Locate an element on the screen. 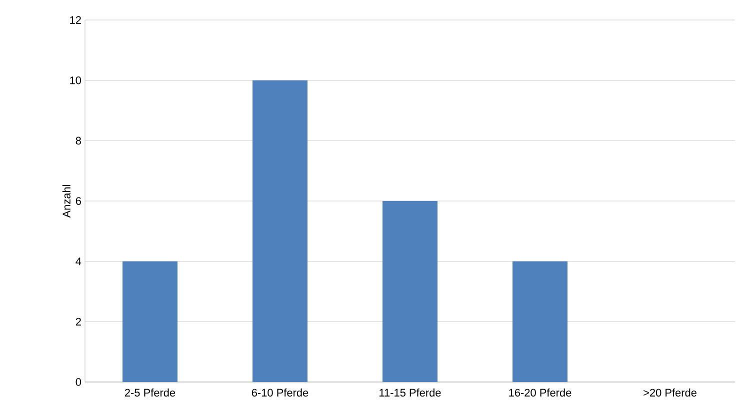 Image resolution: width=744 pixels, height=420 pixels. x-tick-label: 6-10 Pferde is located at coordinates (280, 392).